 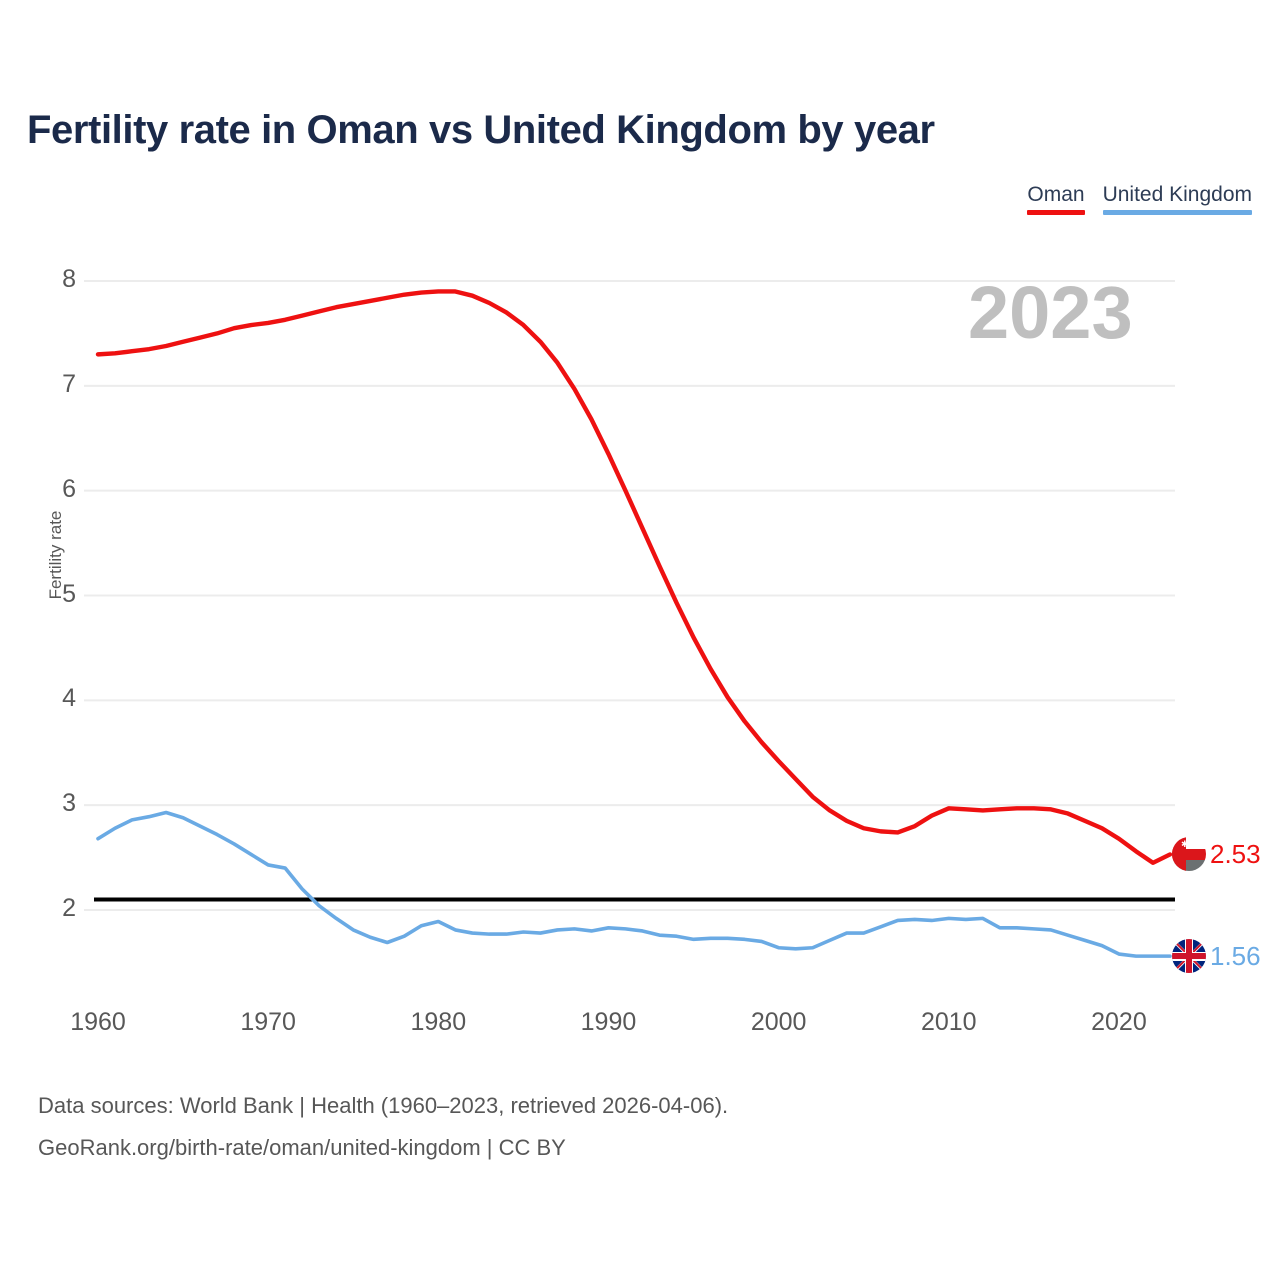 What do you see at coordinates (634, 884) in the screenshot?
I see `series-line-united-kingdom` at bounding box center [634, 884].